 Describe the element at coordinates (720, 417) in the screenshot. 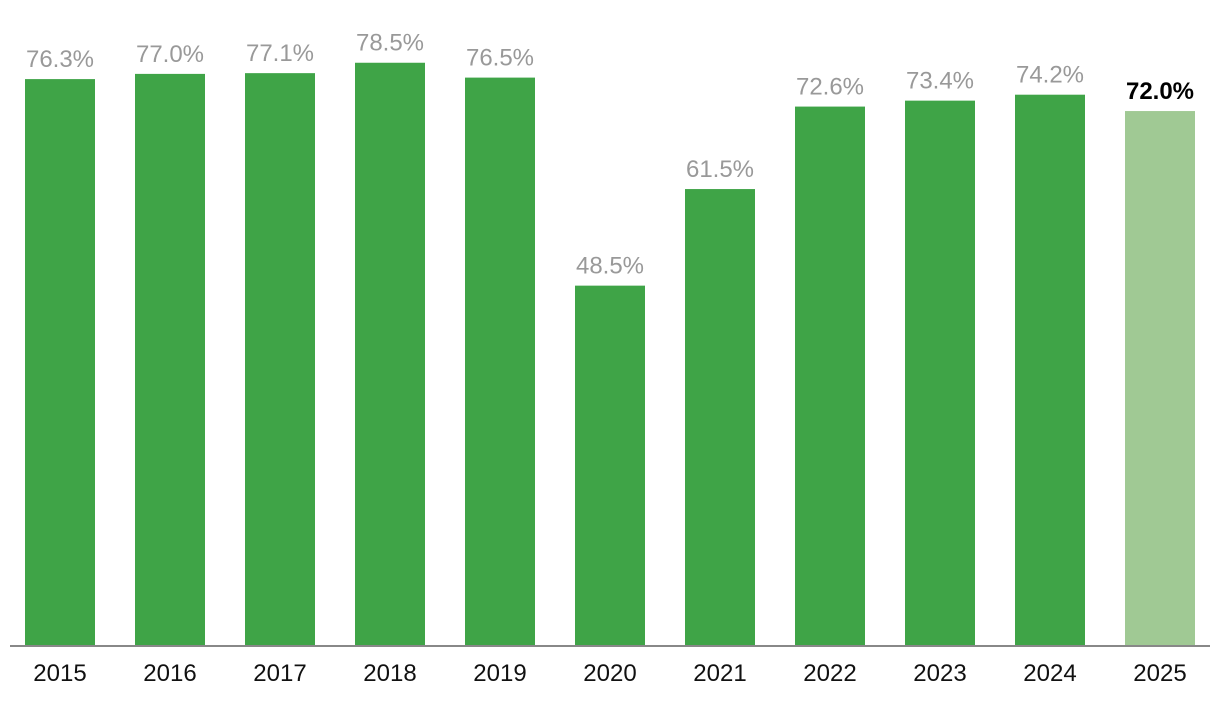

I see `bar-2021` at that location.